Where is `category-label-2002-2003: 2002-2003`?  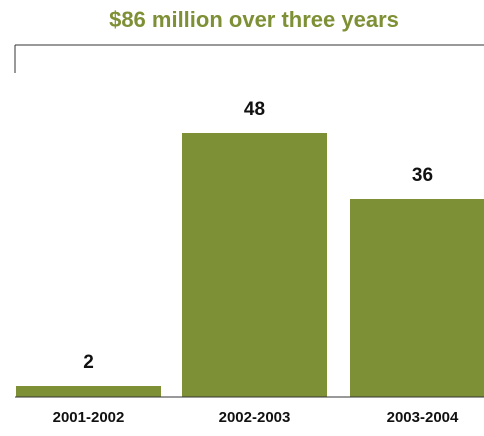 category-label-2002-2003: 2002-2003 is located at coordinates (255, 417).